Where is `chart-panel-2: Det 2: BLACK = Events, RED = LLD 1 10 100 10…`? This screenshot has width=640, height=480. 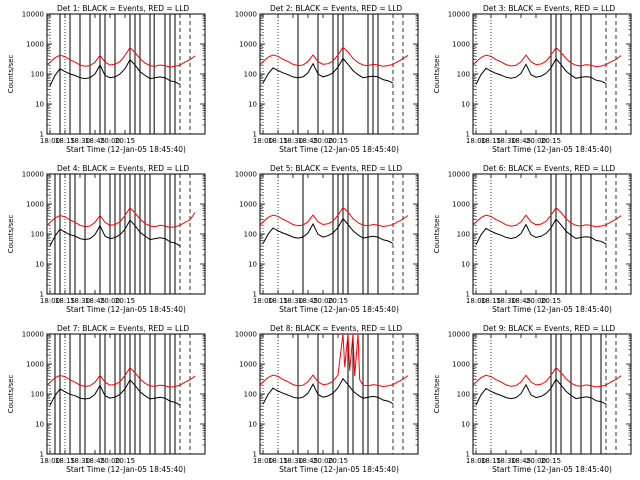
chart-panel-2: Det 2: BLACK = Events, RED = LLD 1 10 100 10… is located at coordinates (327, 79).